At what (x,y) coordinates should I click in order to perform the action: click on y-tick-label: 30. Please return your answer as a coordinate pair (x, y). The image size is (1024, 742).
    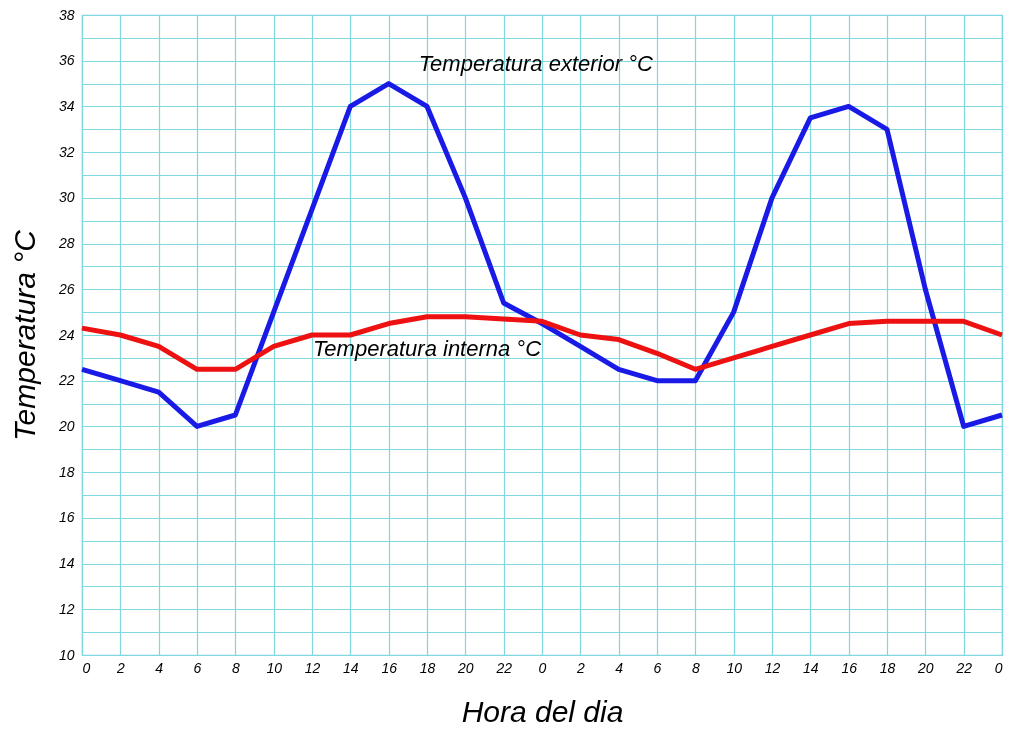
    Looking at the image, I should click on (66, 197).